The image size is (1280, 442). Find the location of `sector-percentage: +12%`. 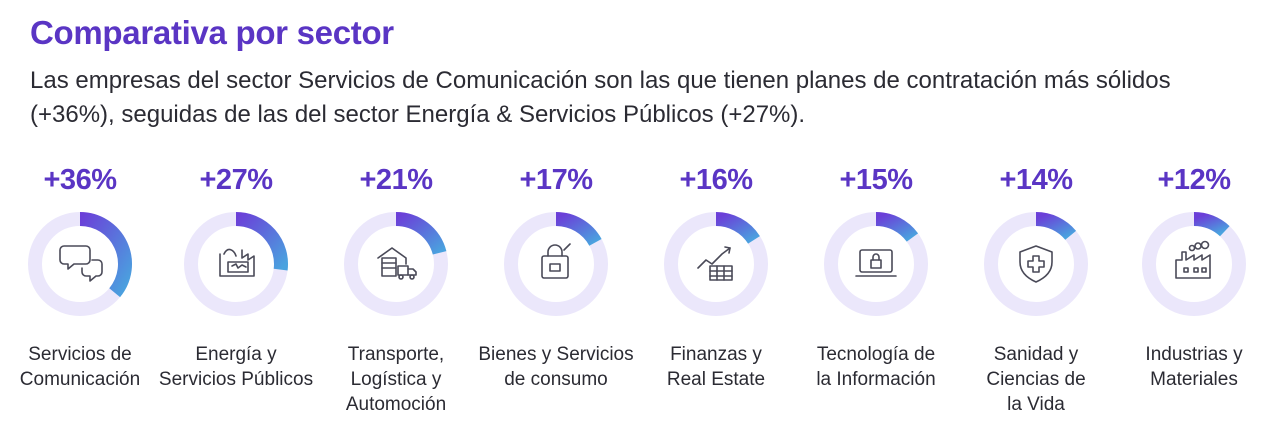

sector-percentage: +12% is located at coordinates (1194, 180).